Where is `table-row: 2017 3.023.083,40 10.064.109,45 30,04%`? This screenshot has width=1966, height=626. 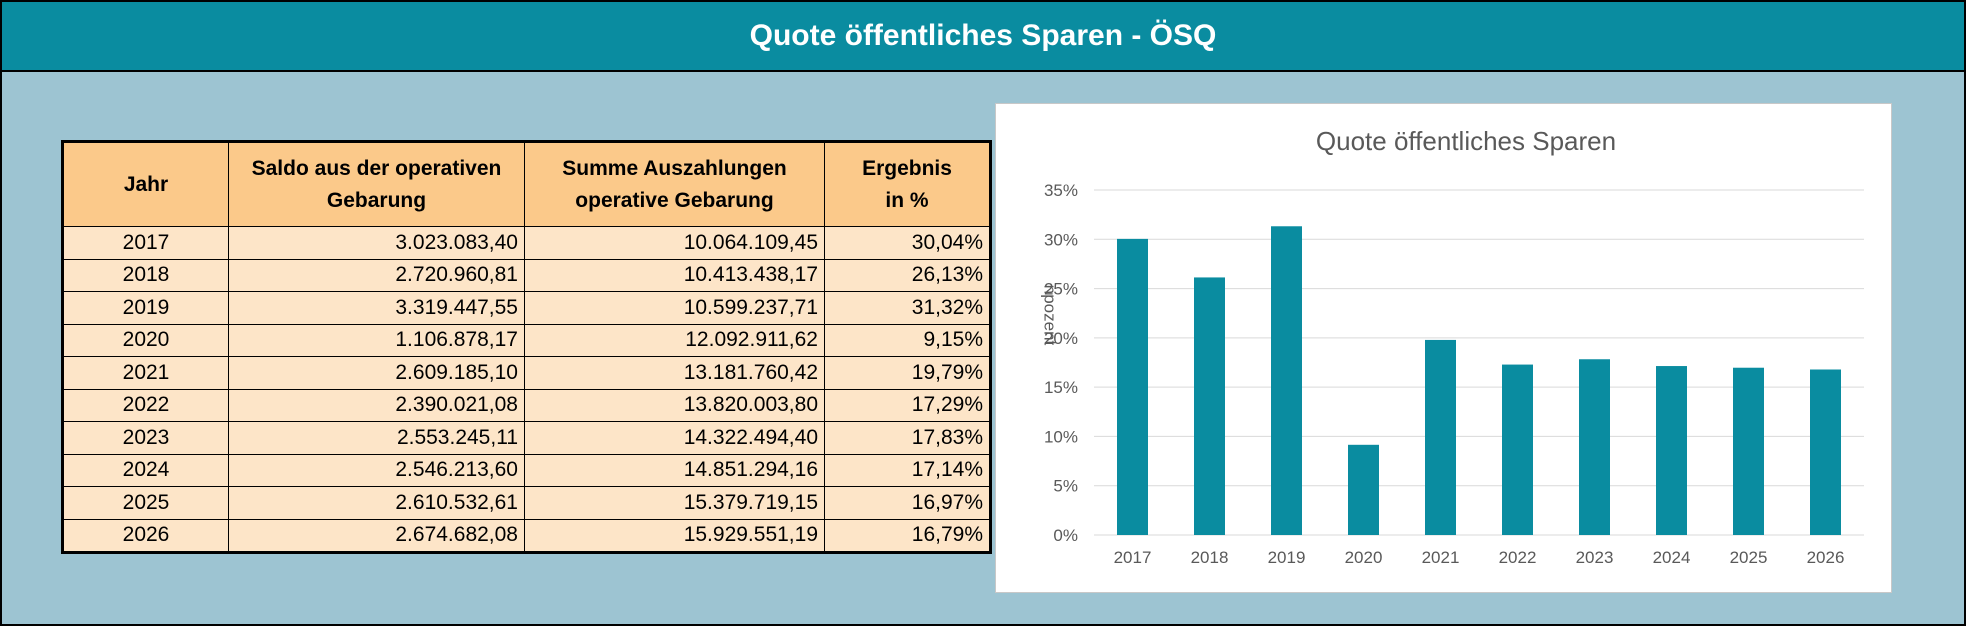
table-row: 2017 3.023.083,40 10.064.109,45 30,04% is located at coordinates (526, 243).